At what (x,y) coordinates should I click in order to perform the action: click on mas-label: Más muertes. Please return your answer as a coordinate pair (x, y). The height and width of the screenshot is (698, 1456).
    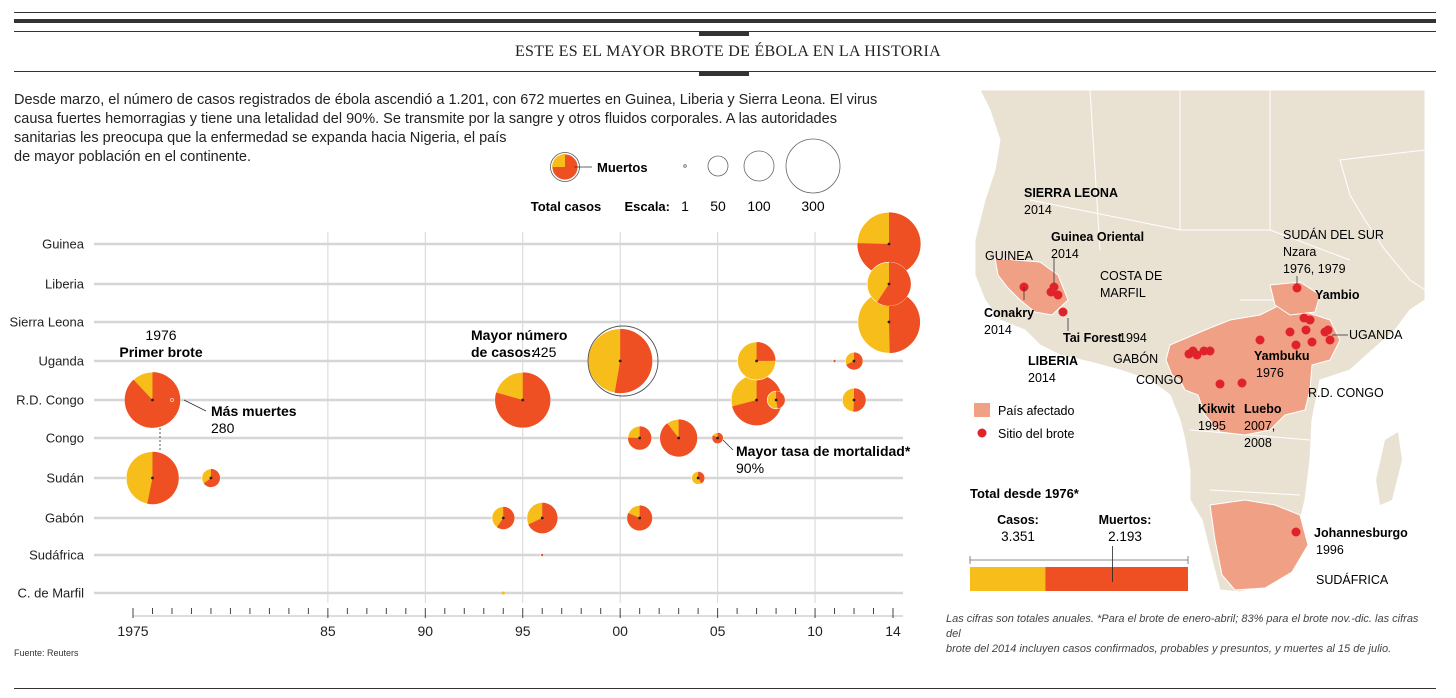
    Looking at the image, I should click on (254, 411).